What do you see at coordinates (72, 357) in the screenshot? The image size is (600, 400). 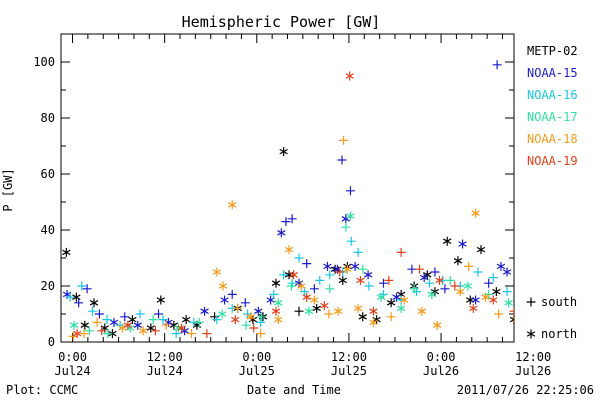 I see `x-tick-time-label: 0:00` at bounding box center [72, 357].